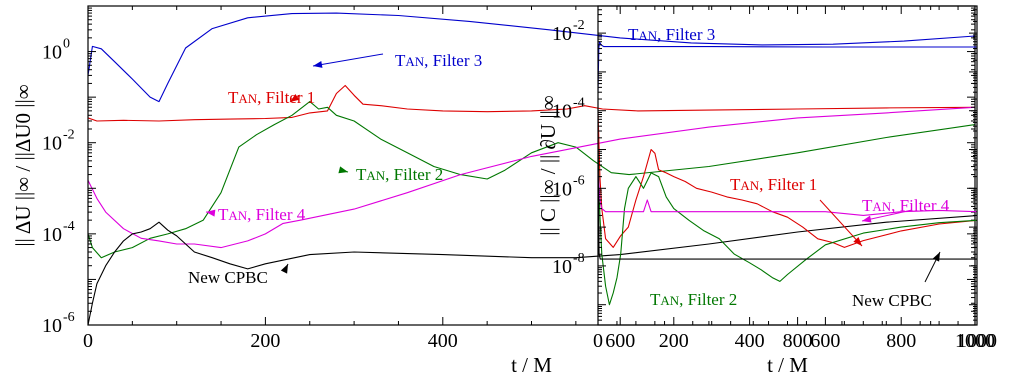 The height and width of the screenshot is (377, 1012). I want to click on left-x-tick-label: 0, so click(88, 341).